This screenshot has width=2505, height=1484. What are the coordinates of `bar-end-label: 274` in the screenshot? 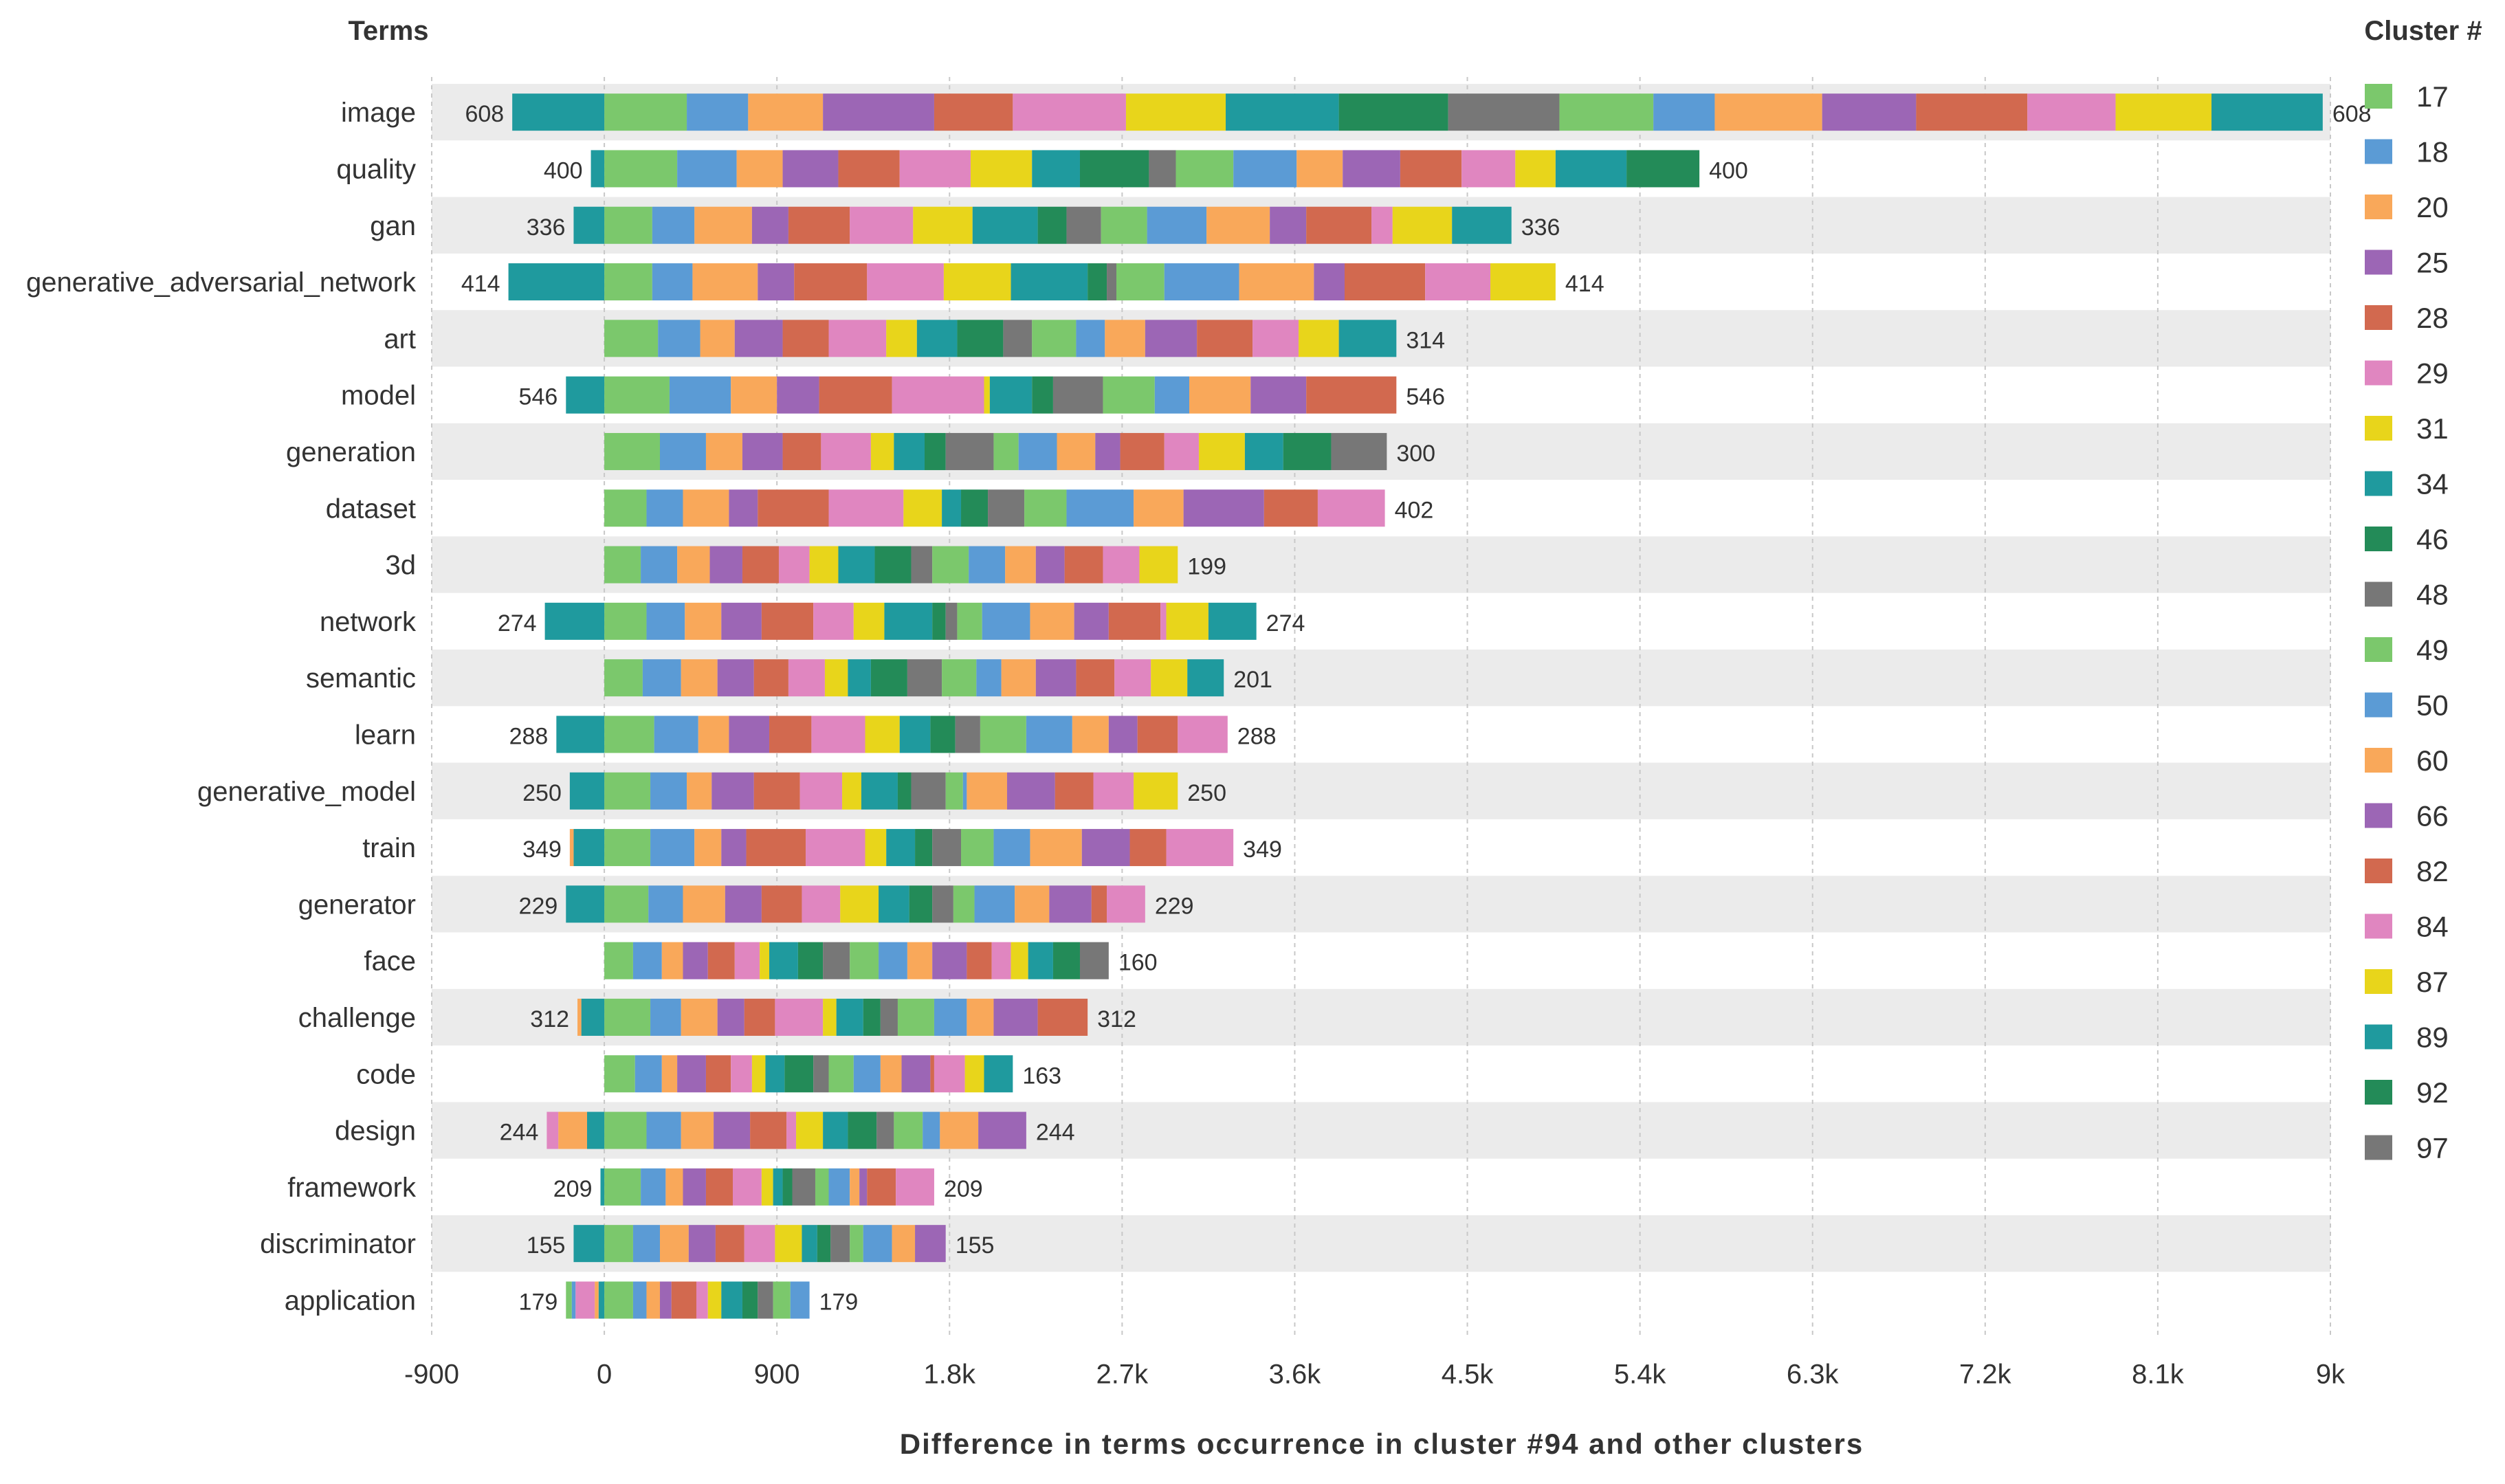 It's located at (1286, 623).